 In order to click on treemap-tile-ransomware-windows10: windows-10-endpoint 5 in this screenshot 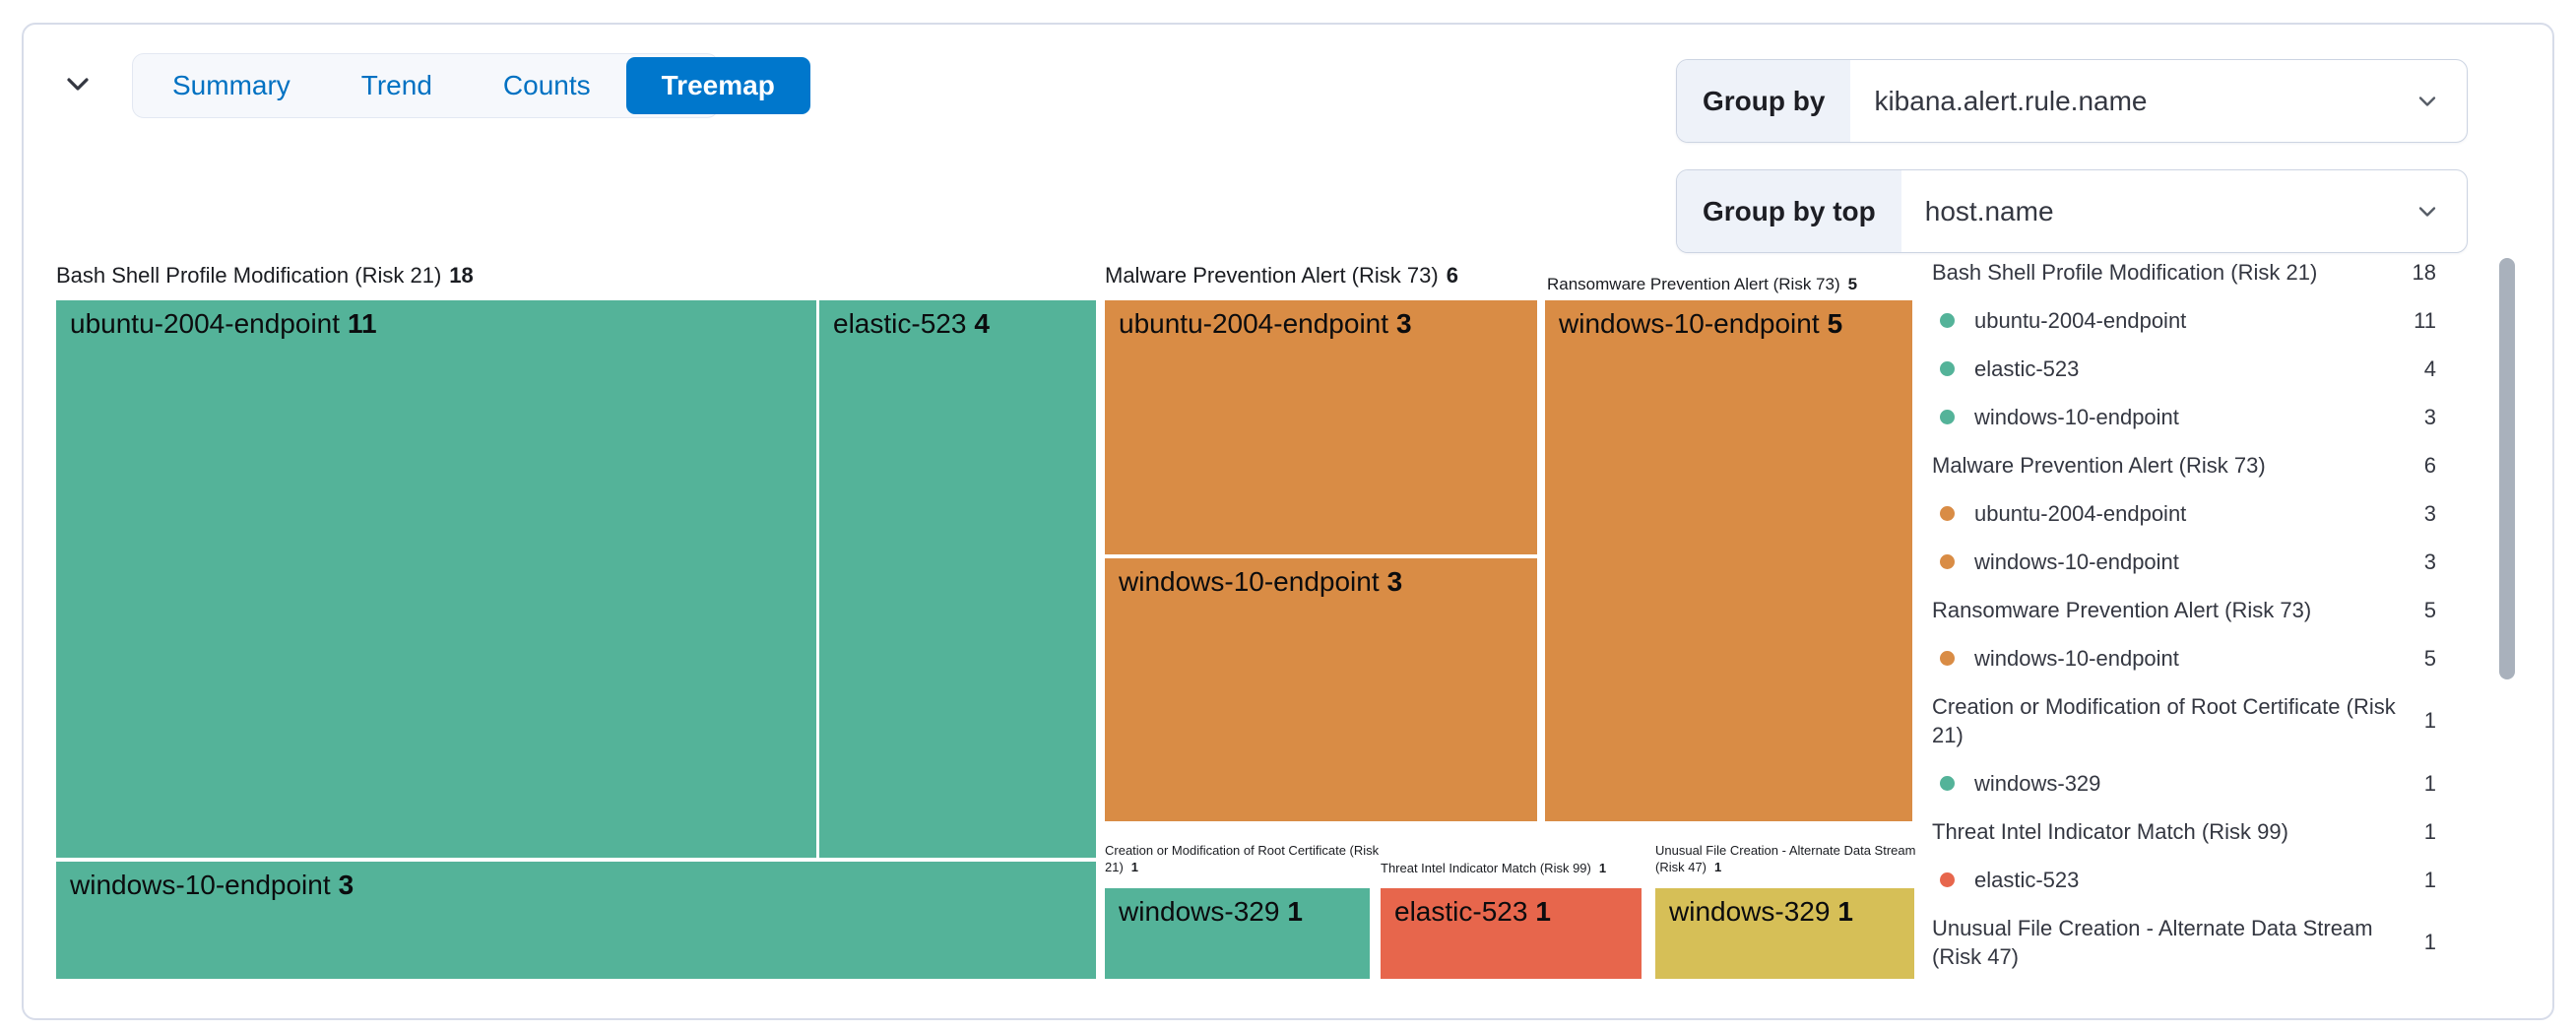, I will do `click(1728, 560)`.